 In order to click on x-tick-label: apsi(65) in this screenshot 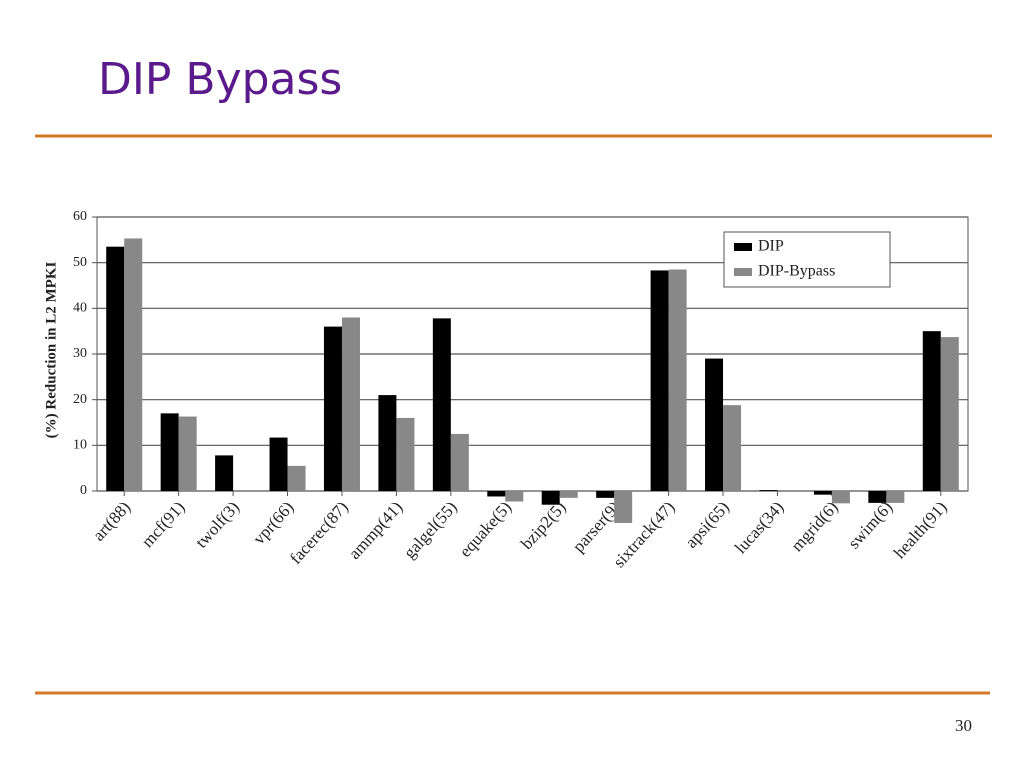, I will do `click(707, 525)`.